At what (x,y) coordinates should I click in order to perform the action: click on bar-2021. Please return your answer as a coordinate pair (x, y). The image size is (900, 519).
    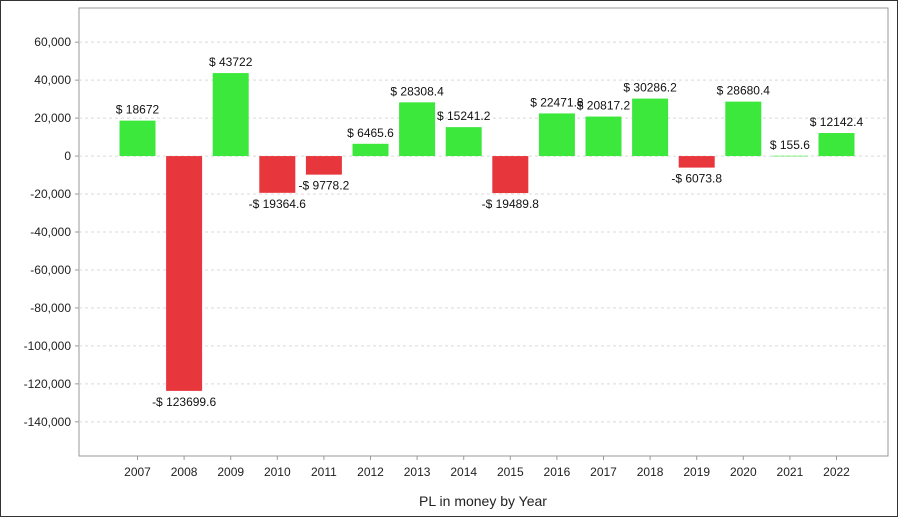
    Looking at the image, I should click on (789, 156).